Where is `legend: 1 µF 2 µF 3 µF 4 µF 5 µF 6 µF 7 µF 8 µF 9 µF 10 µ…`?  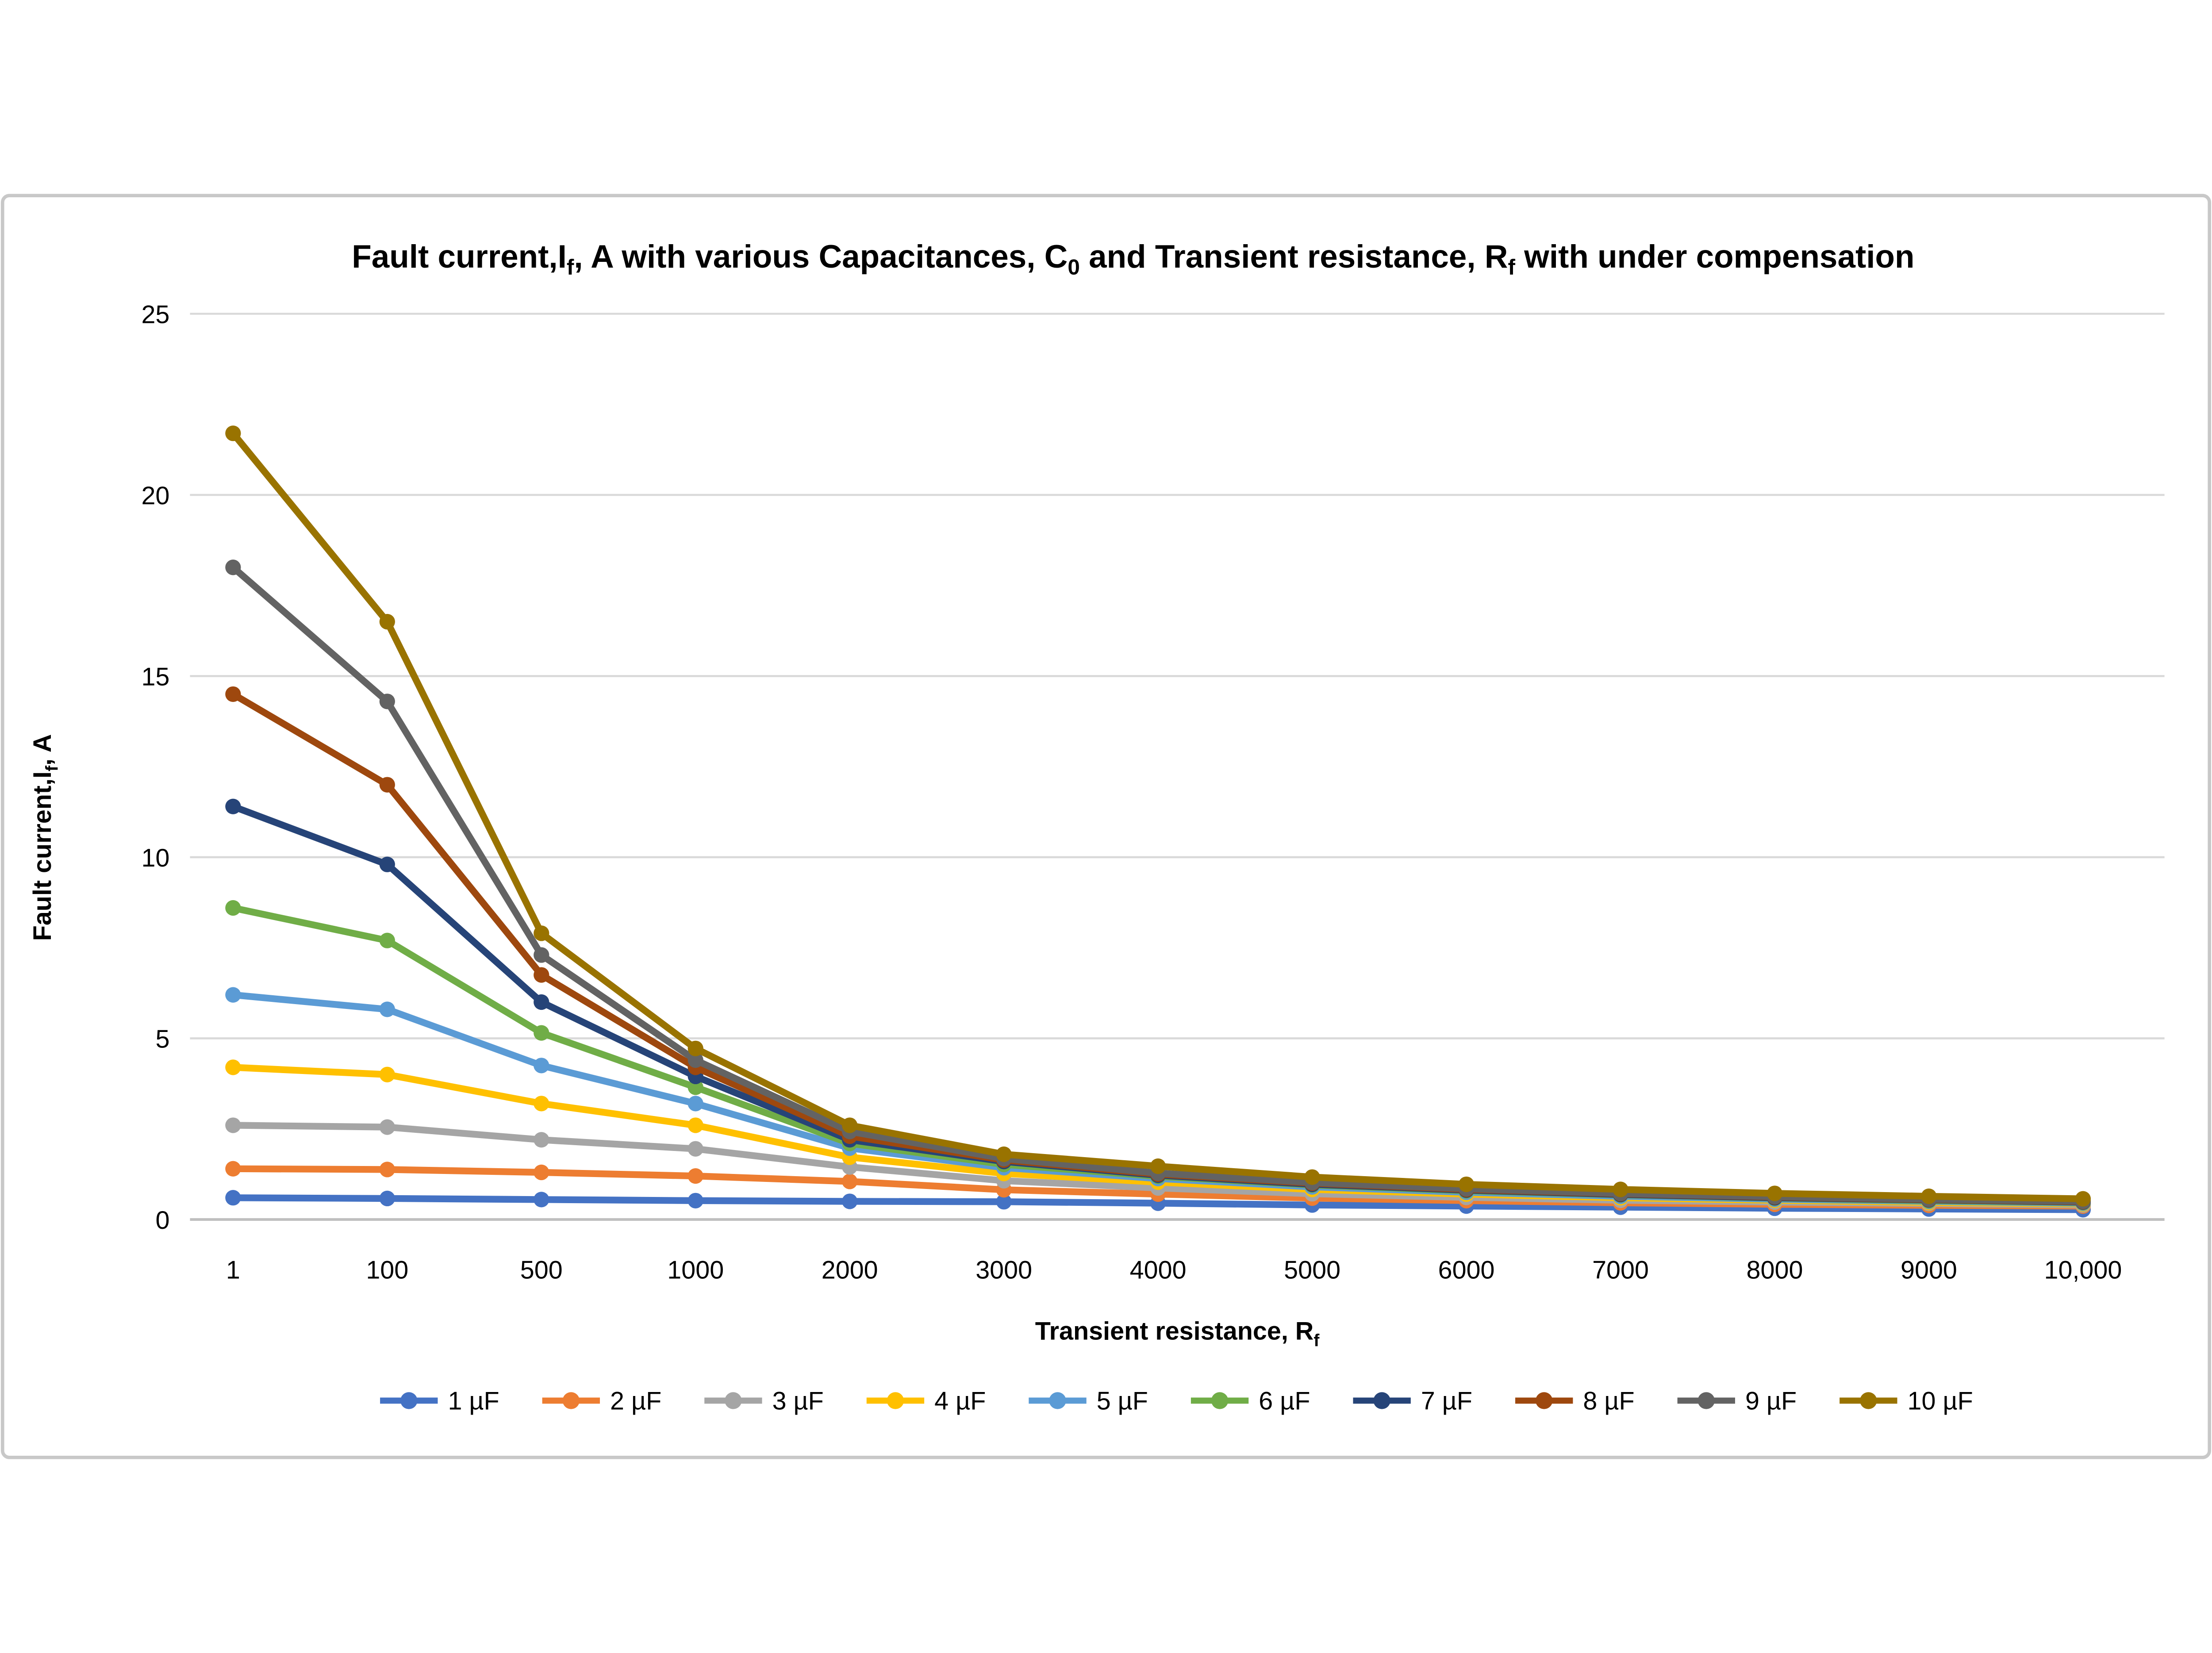 legend: 1 µF 2 µF 3 µF 4 µF 5 µF 6 µF 7 µF 8 µF 9 µF 10 µ… is located at coordinates (1177, 1401).